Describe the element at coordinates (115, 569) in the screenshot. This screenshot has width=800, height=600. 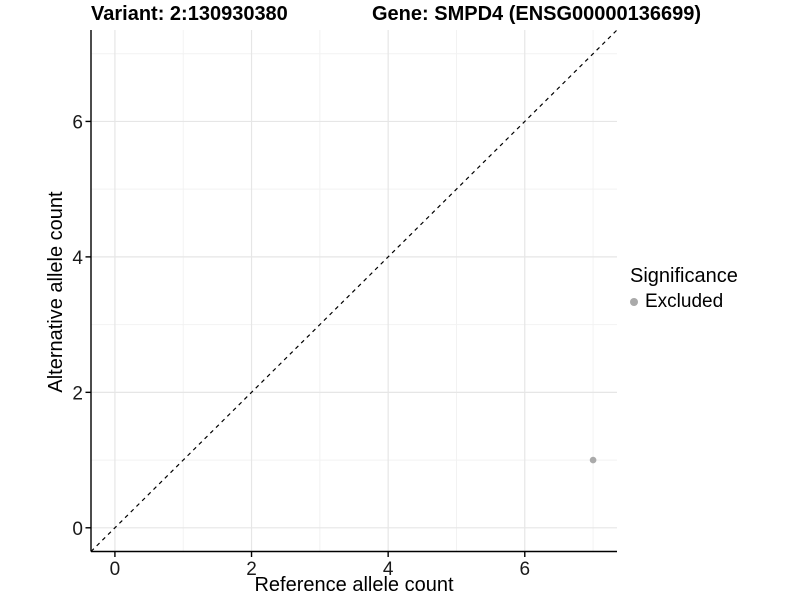
I see `x-tick-label: 0` at that location.